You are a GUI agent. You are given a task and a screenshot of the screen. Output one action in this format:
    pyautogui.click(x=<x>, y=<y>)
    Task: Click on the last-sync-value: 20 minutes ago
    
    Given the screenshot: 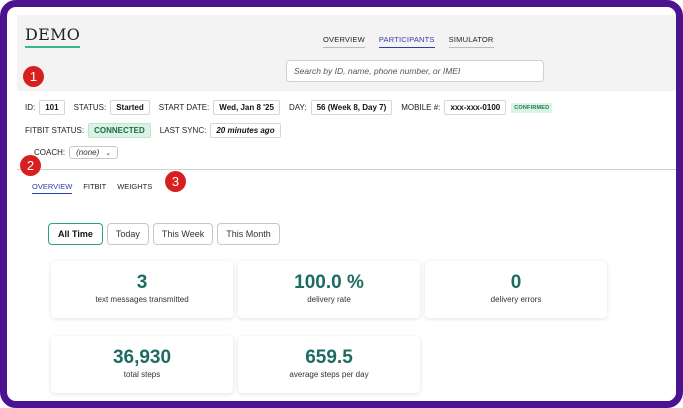 What is the action you would take?
    pyautogui.click(x=245, y=130)
    